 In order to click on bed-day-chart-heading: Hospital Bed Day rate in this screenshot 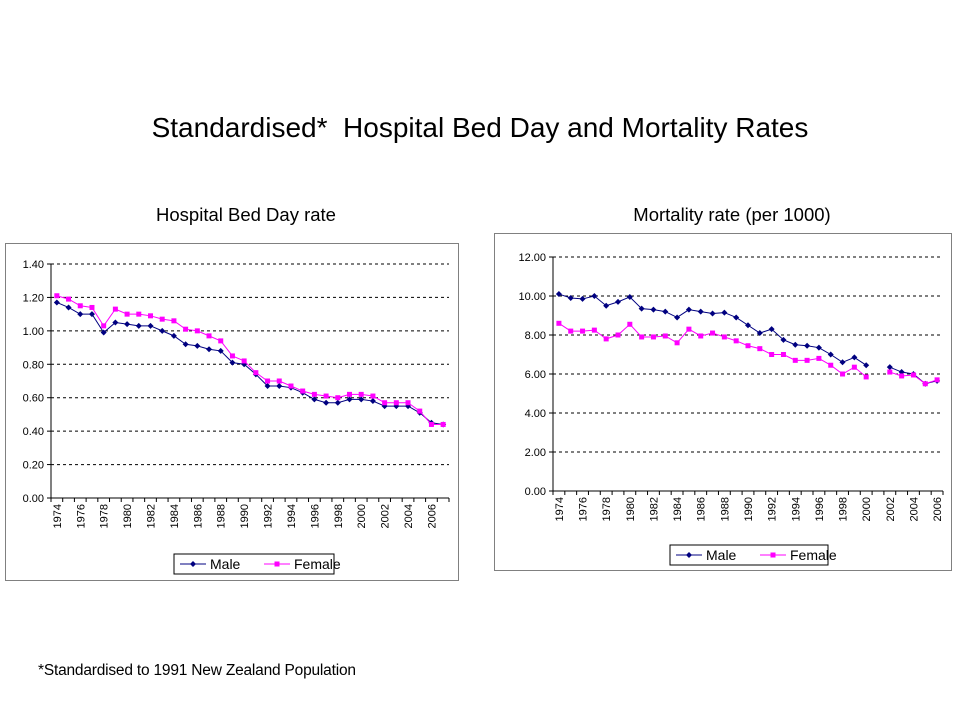, I will do `click(246, 214)`.